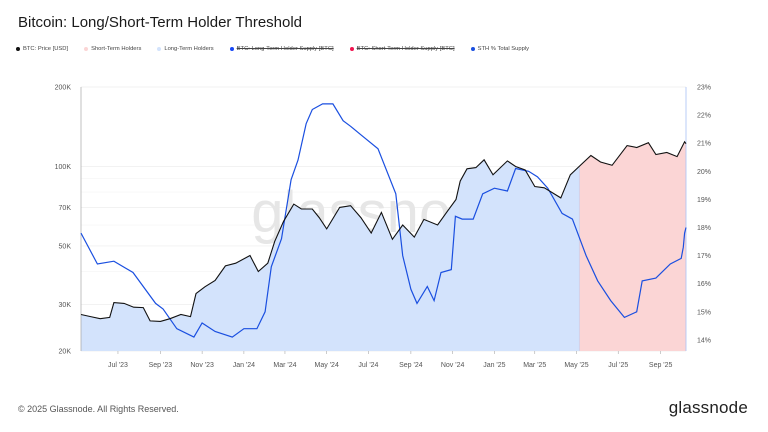 Image resolution: width=768 pixels, height=432 pixels. I want to click on x-tick-label: Jan '25, so click(494, 365).